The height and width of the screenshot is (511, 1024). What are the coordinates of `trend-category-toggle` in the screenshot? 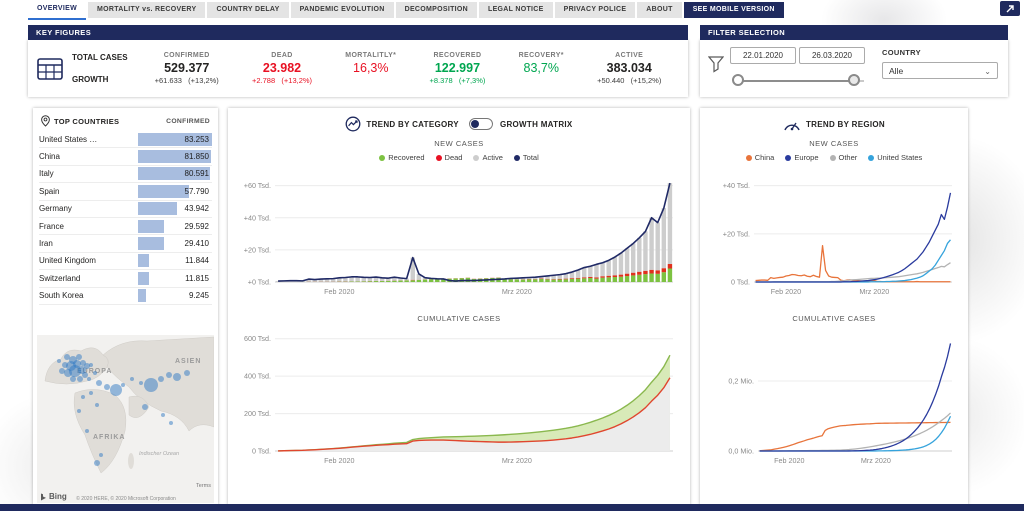 It's located at (480, 124).